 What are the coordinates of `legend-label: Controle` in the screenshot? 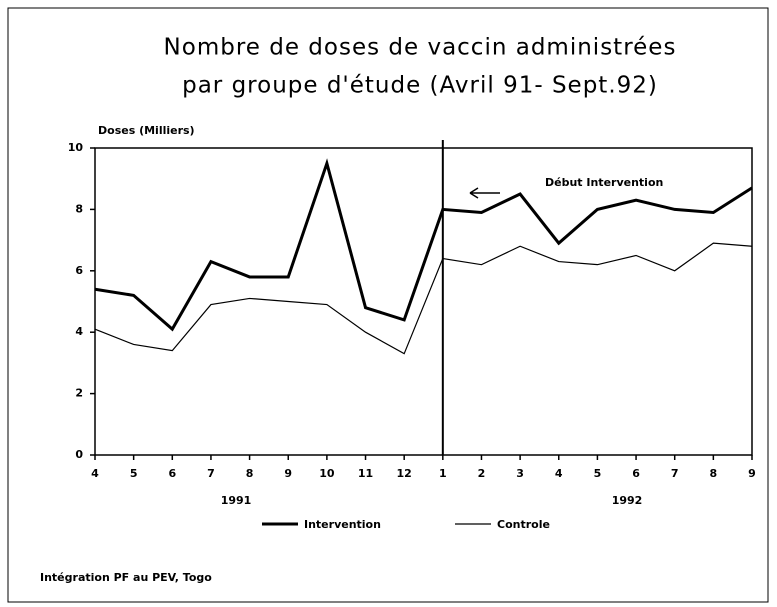 It's located at (523, 524).